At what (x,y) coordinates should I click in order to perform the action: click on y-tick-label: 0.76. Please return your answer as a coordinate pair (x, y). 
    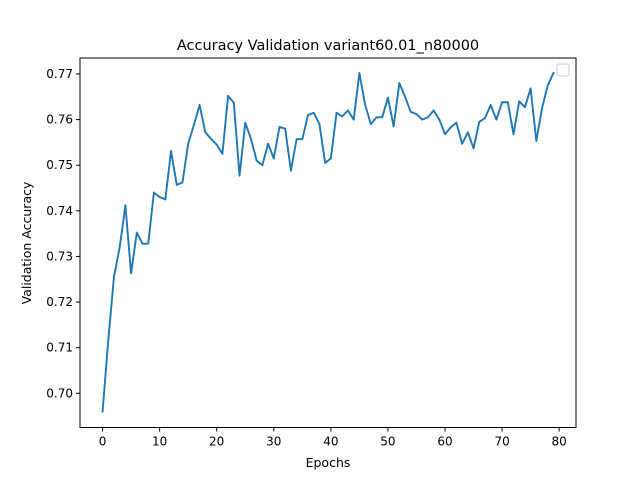
    Looking at the image, I should click on (59, 120).